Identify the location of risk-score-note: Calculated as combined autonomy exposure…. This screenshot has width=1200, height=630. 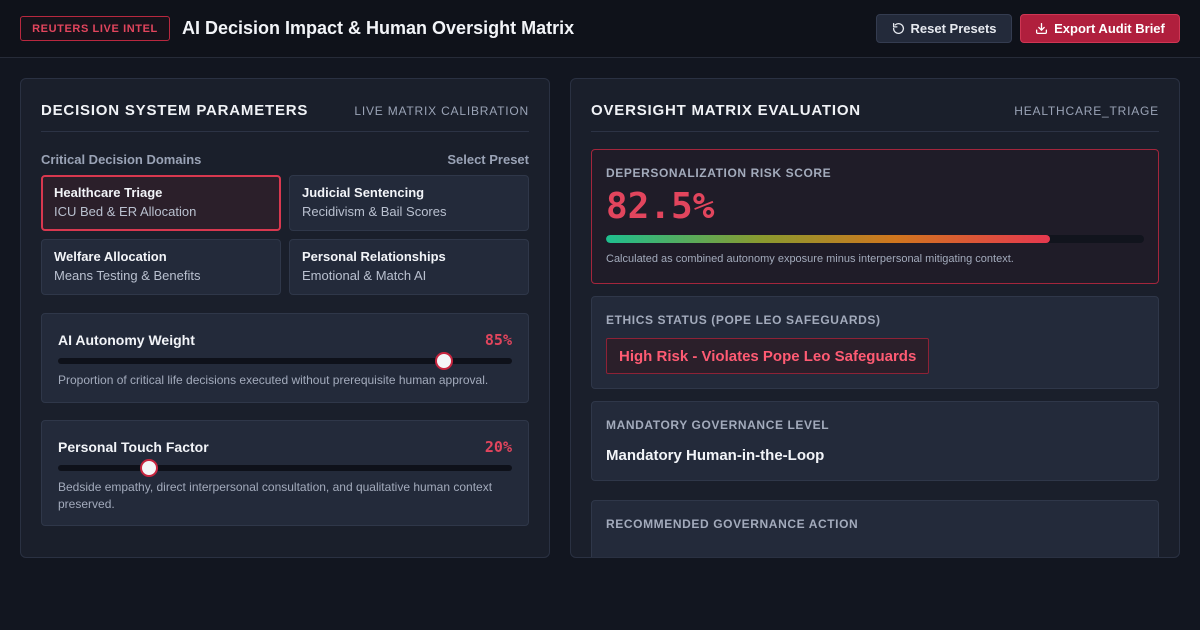
(810, 259).